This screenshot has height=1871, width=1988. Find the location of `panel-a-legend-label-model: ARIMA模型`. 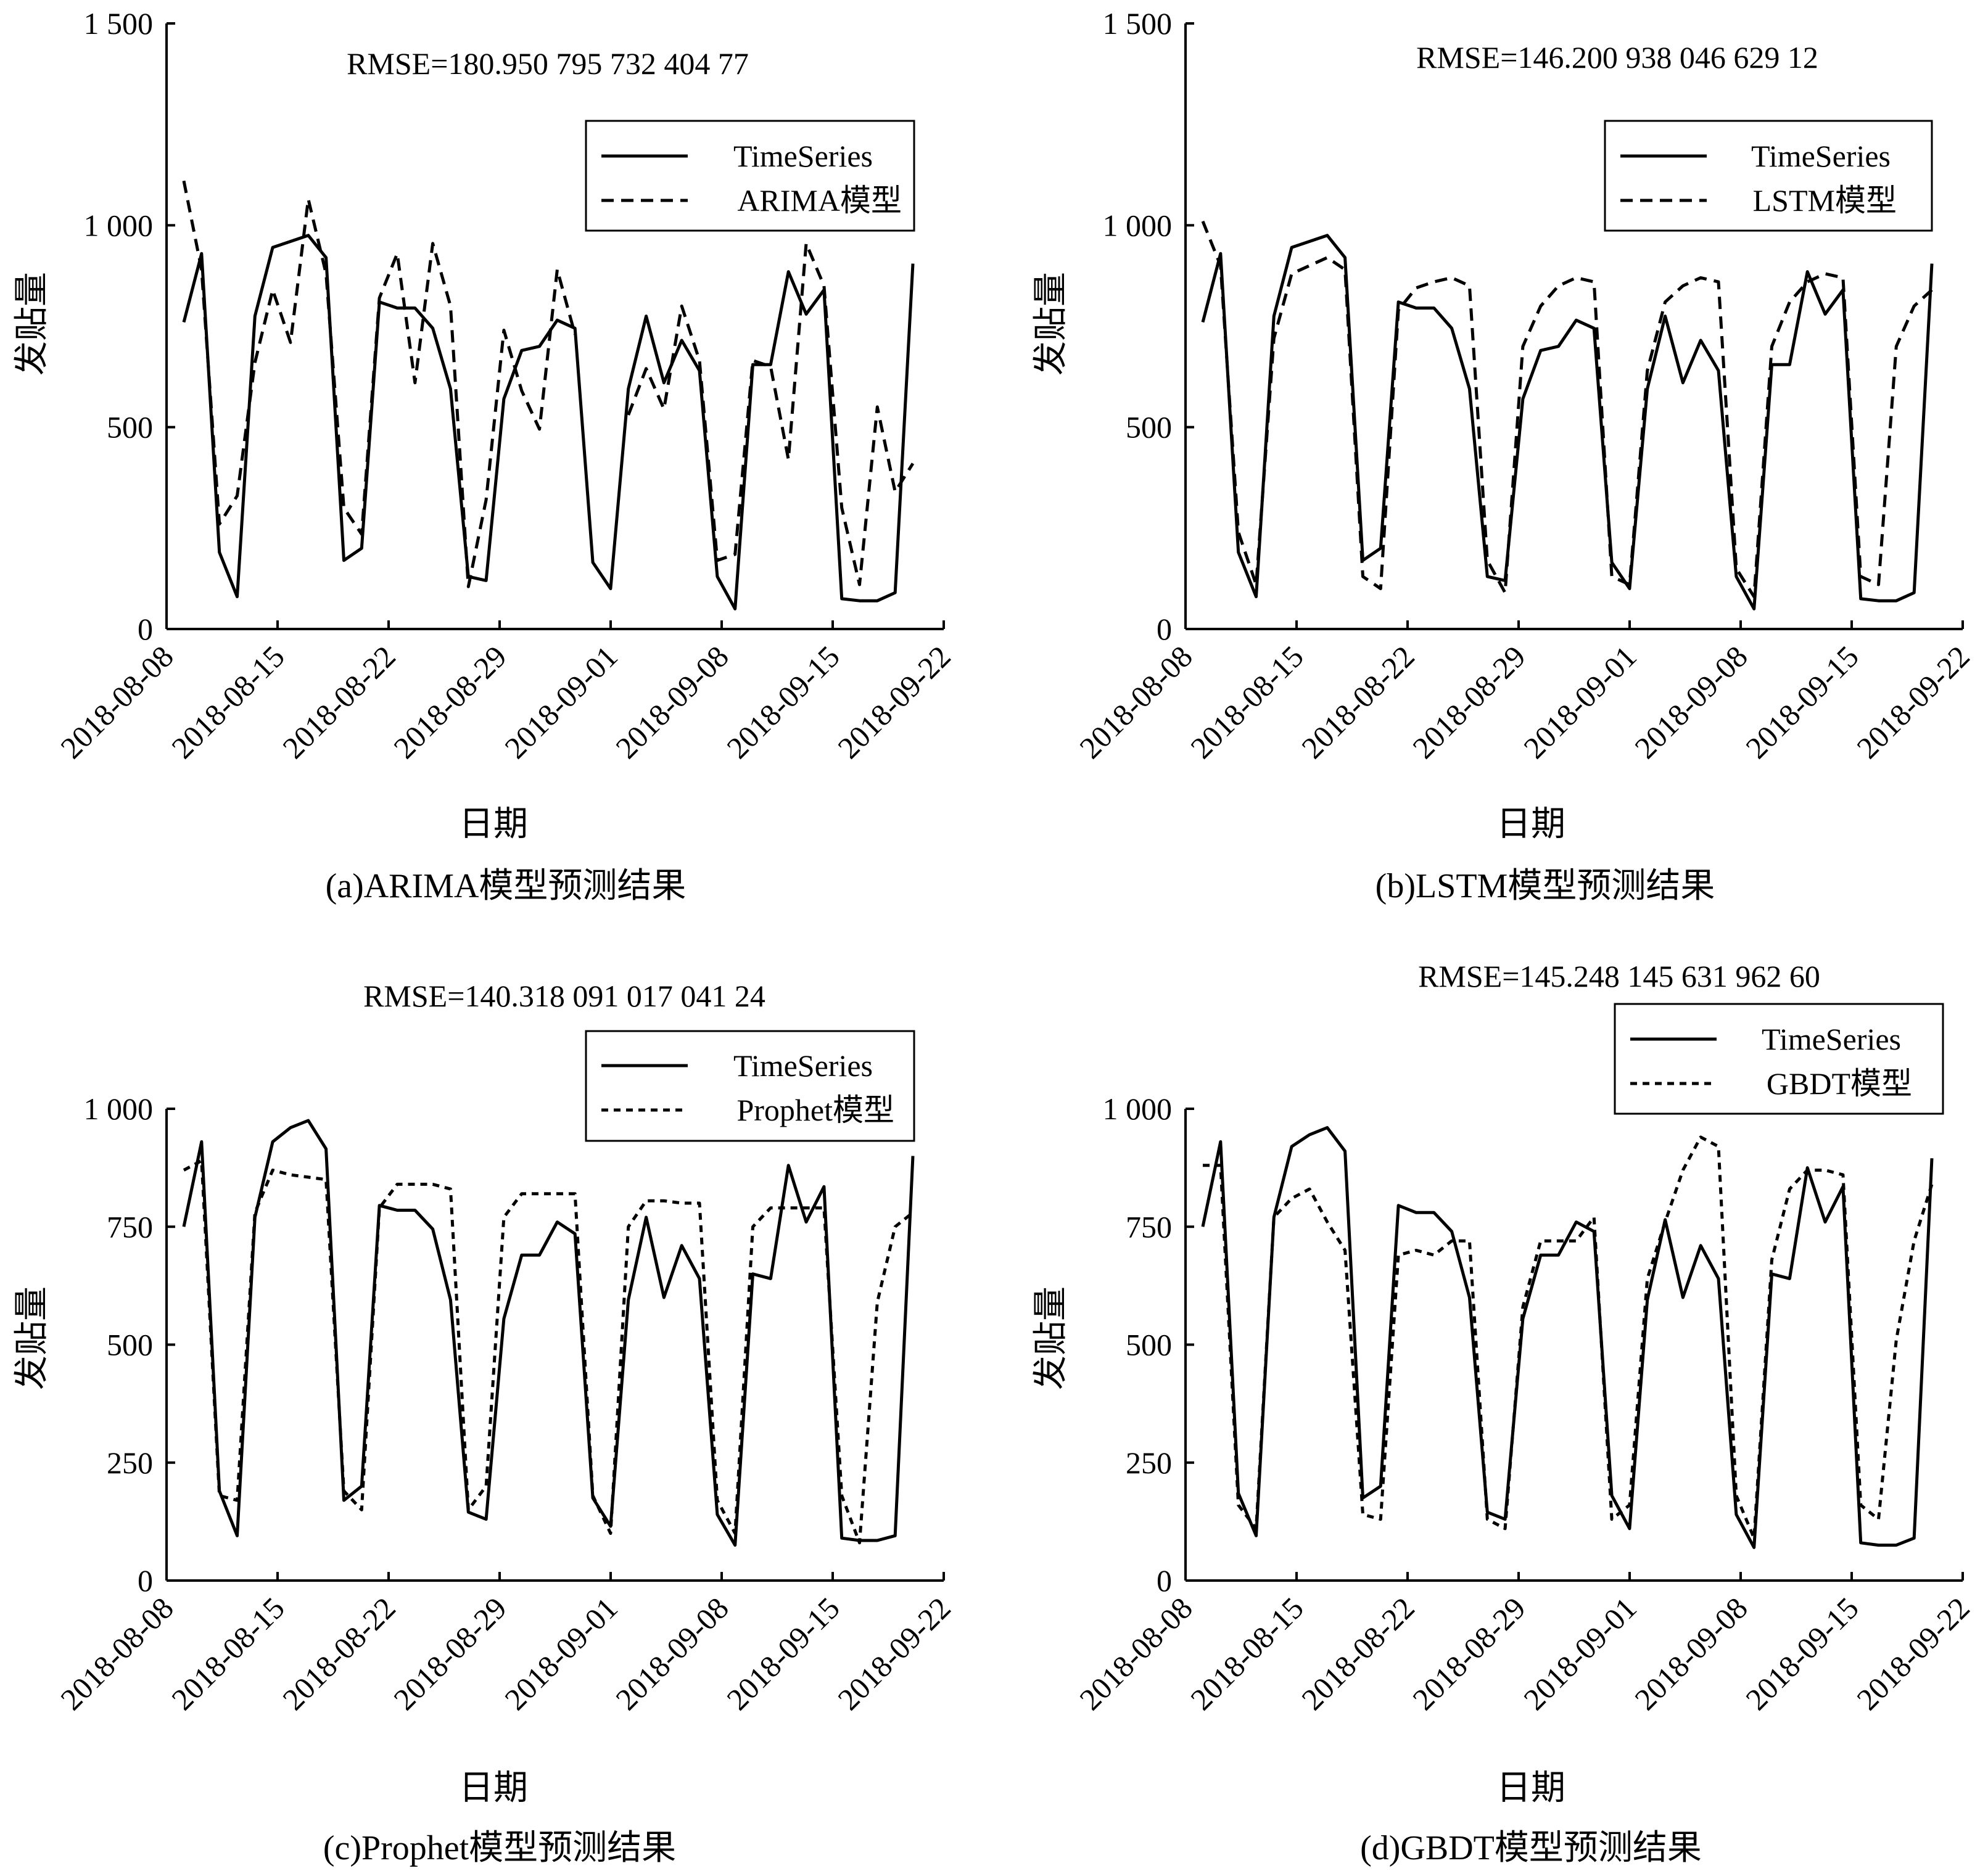

panel-a-legend-label-model: ARIMA模型 is located at coordinates (820, 200).